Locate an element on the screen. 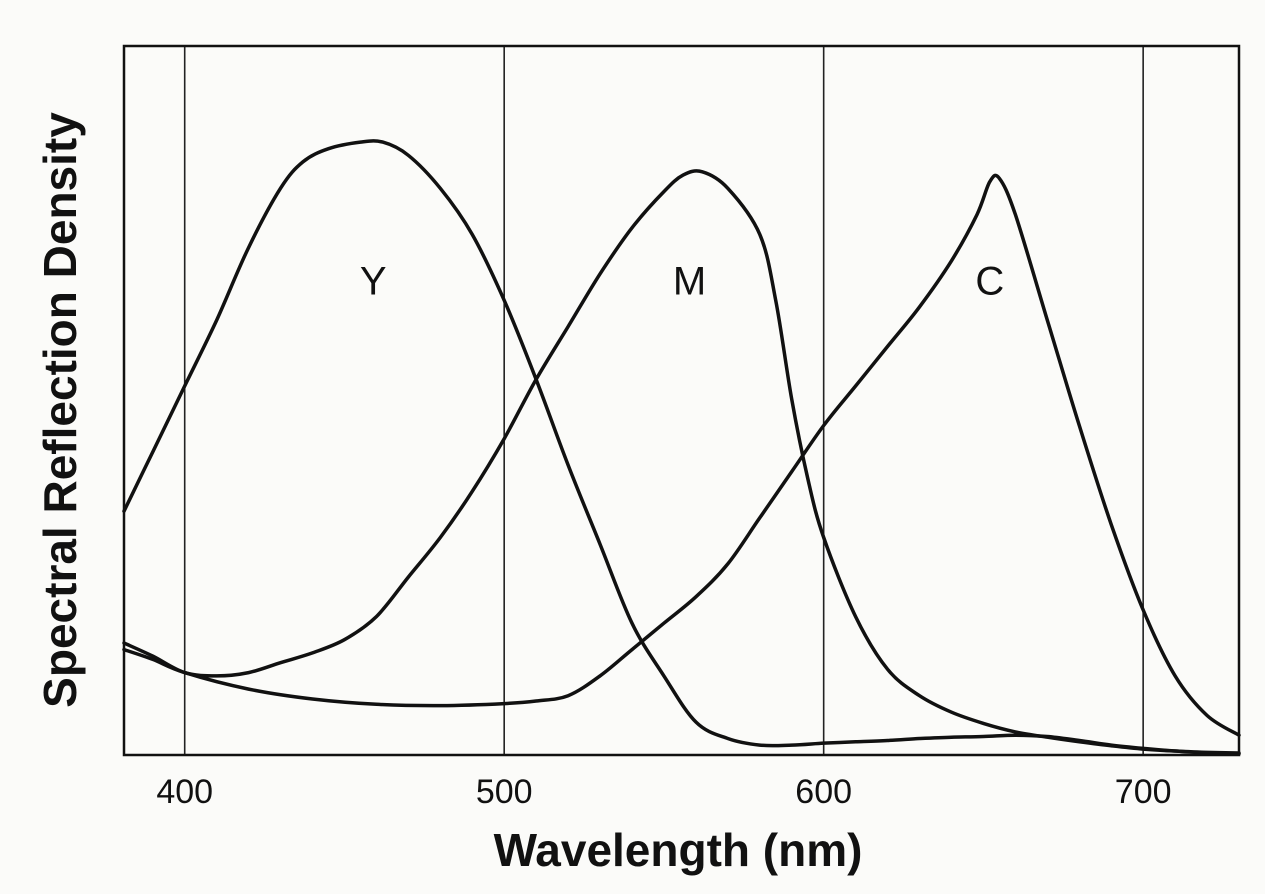  y-axis-title: Spectral Reflection Density is located at coordinates (60, 410).